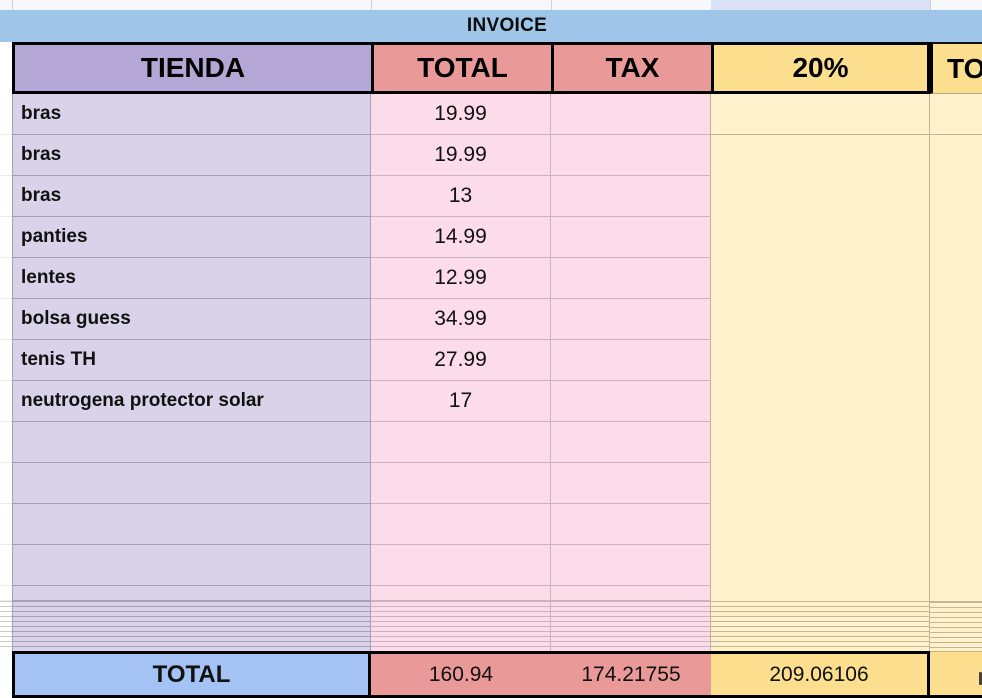 Image resolution: width=982 pixels, height=698 pixels. Describe the element at coordinates (631, 68) in the screenshot. I see `header-cell-tax: TAX` at that location.